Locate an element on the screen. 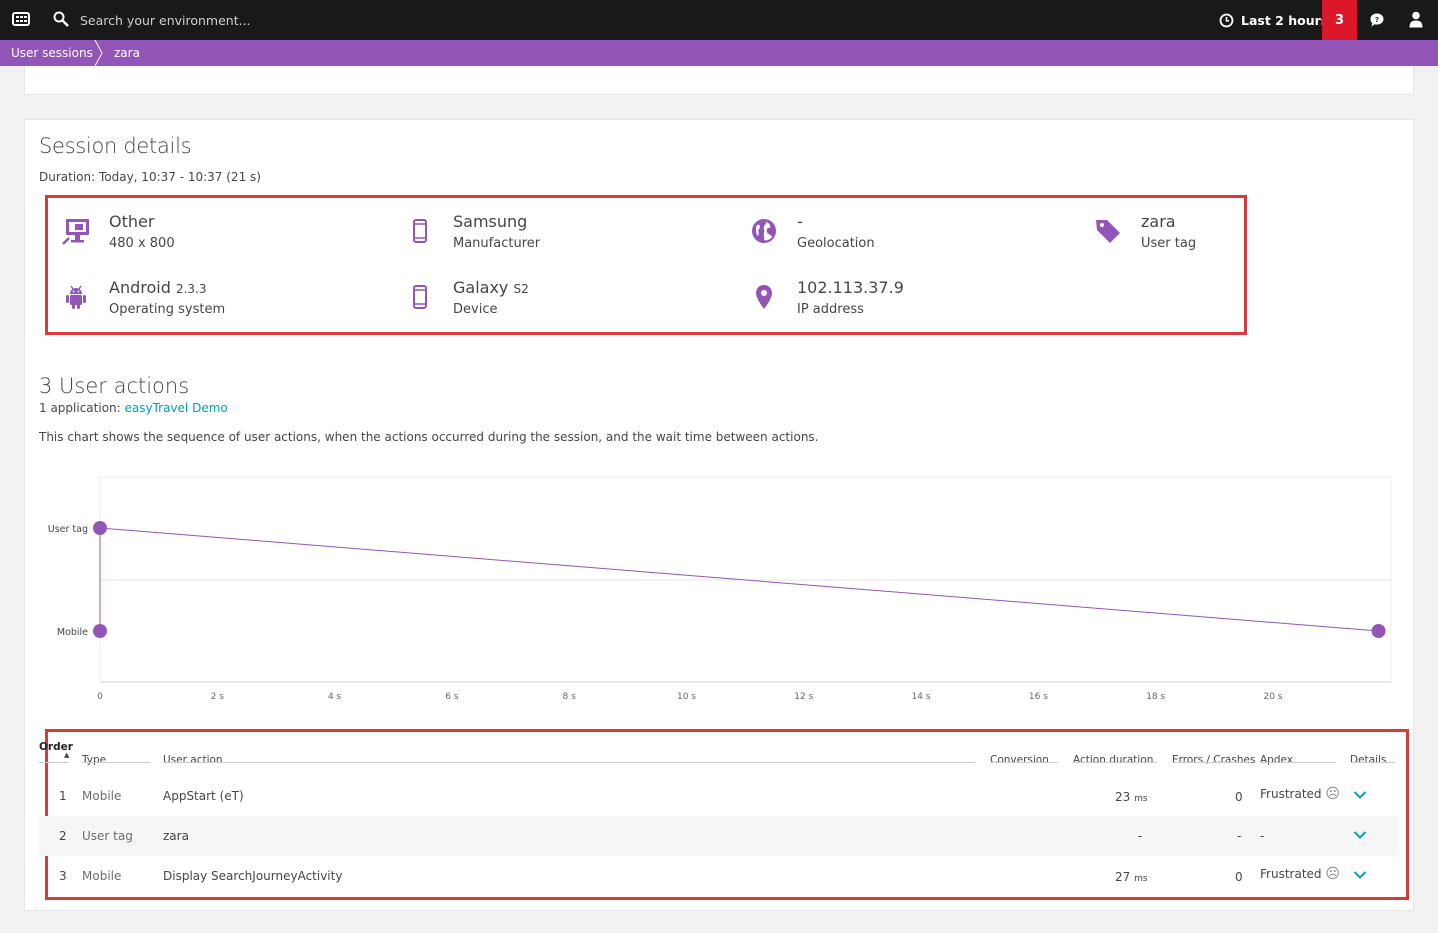  row-apdex: - is located at coordinates (1262, 836).